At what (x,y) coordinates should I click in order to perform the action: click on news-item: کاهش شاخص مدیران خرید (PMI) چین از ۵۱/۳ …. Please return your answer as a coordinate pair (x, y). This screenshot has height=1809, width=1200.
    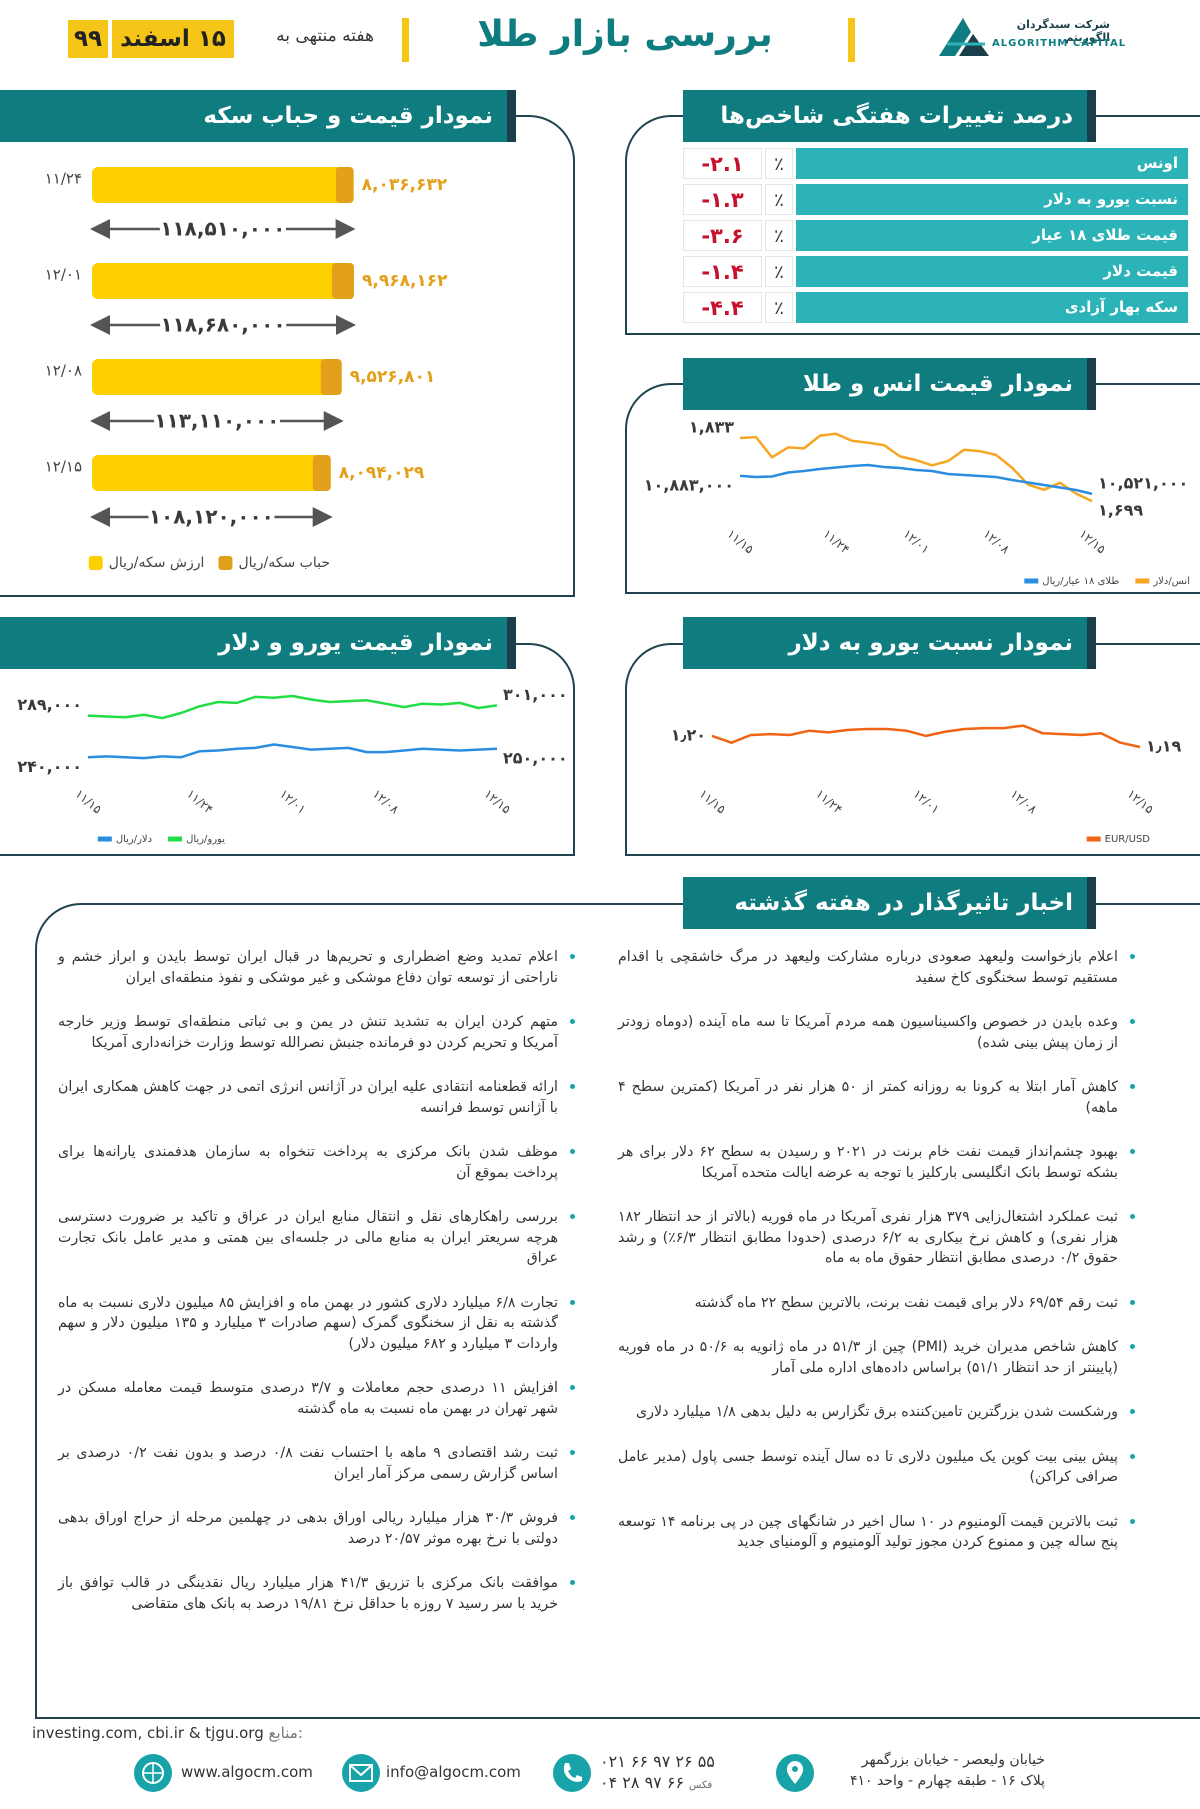
    Looking at the image, I should click on (868, 1357).